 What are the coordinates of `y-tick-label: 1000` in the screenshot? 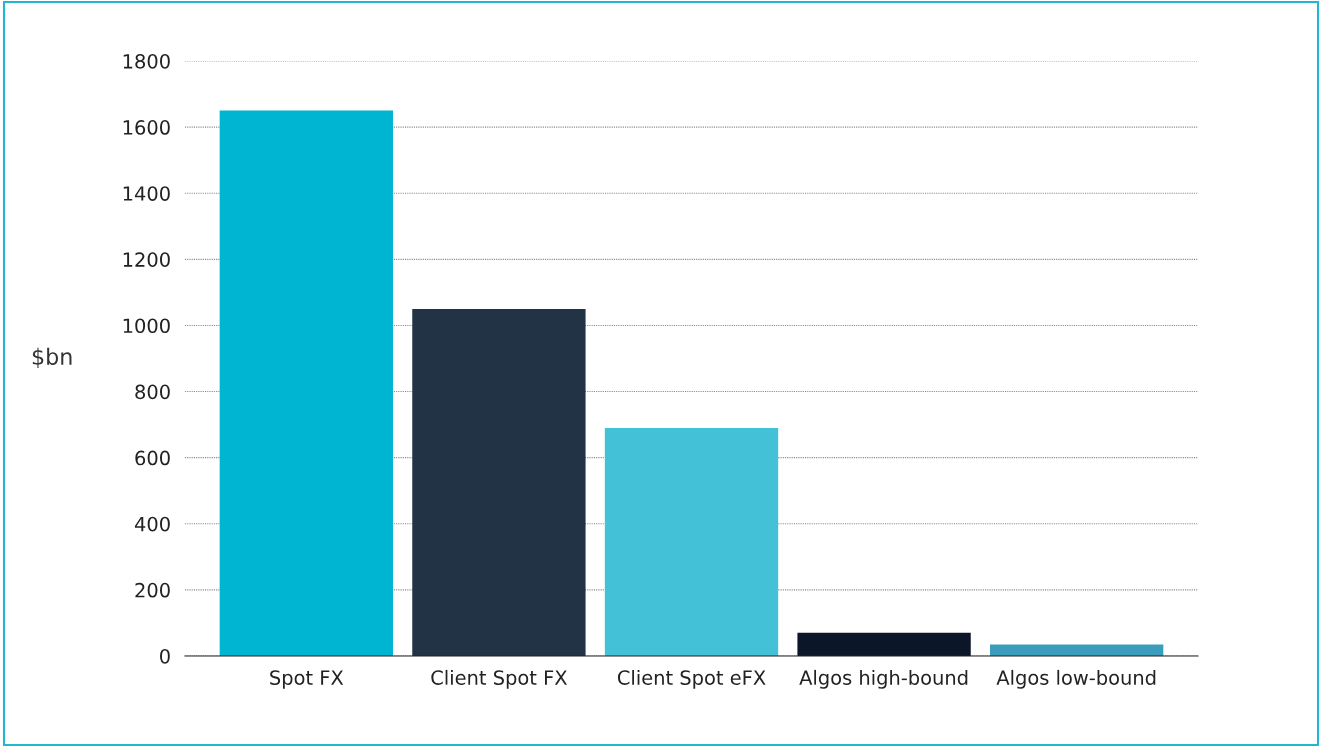 It's located at (146, 326).